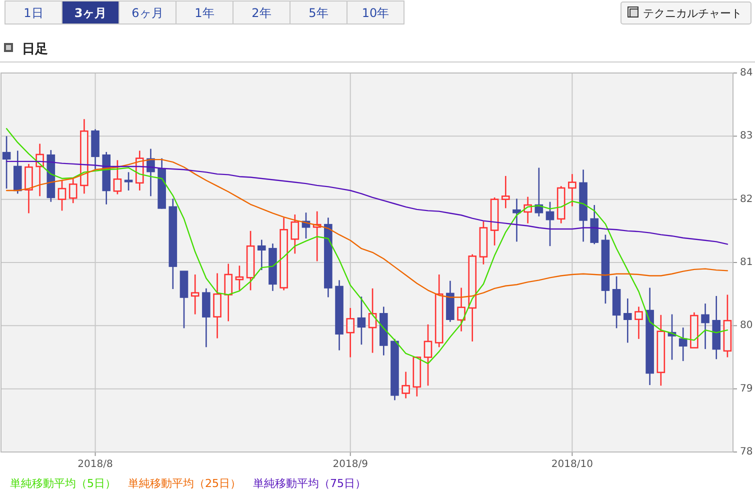  I want to click on x-tick-label: 2018/10, so click(572, 464).